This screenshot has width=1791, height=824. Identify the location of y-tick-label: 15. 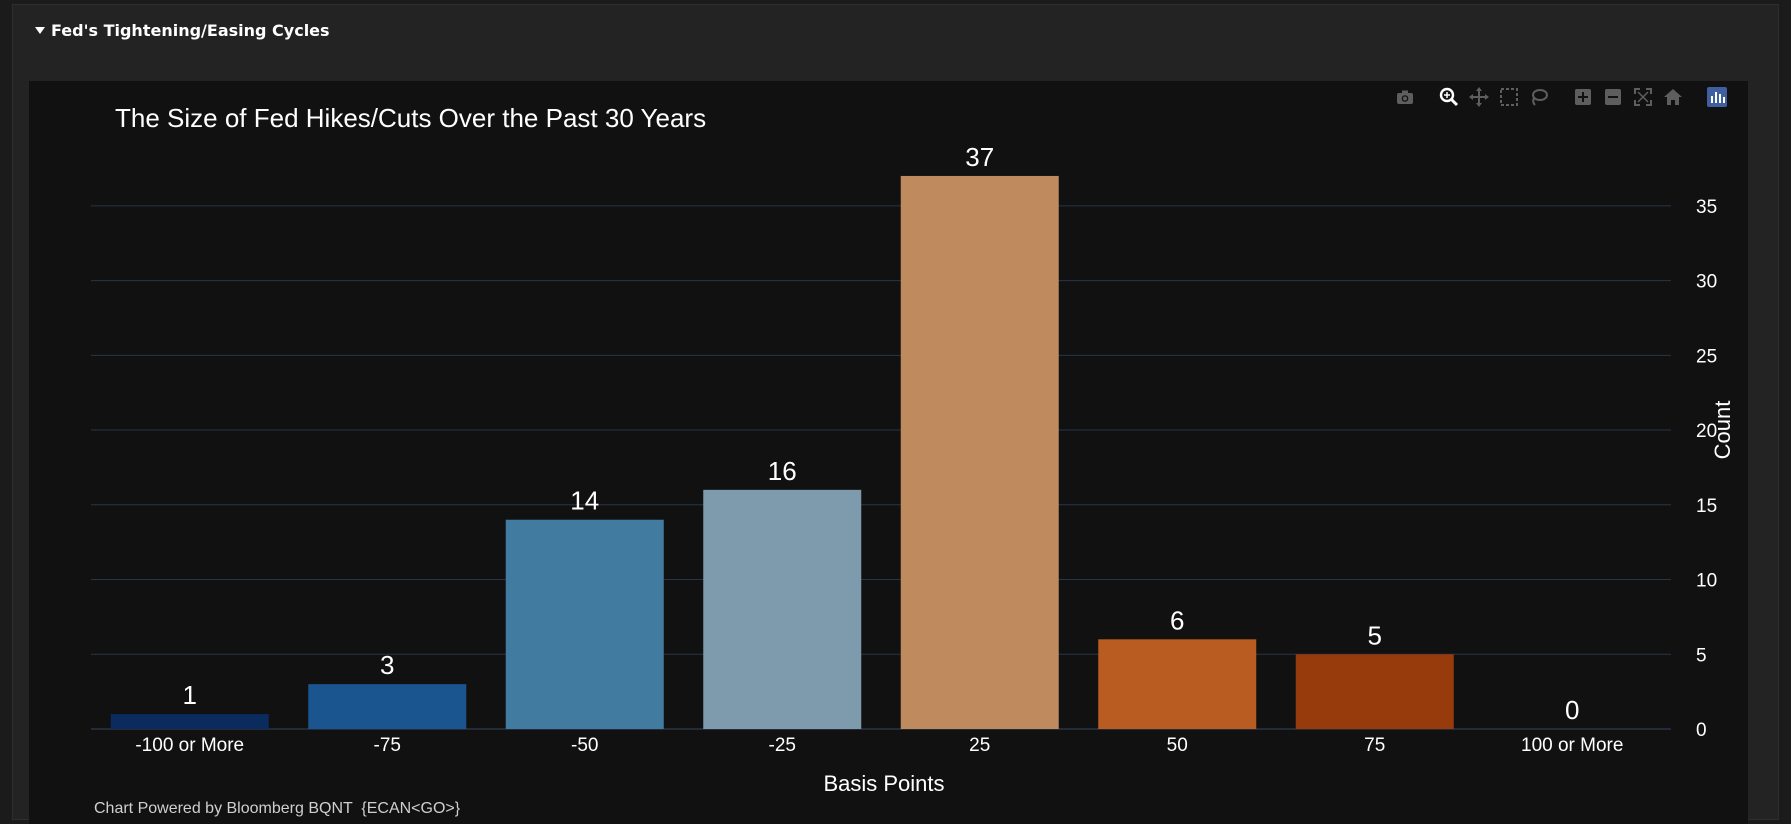
(1706, 506).